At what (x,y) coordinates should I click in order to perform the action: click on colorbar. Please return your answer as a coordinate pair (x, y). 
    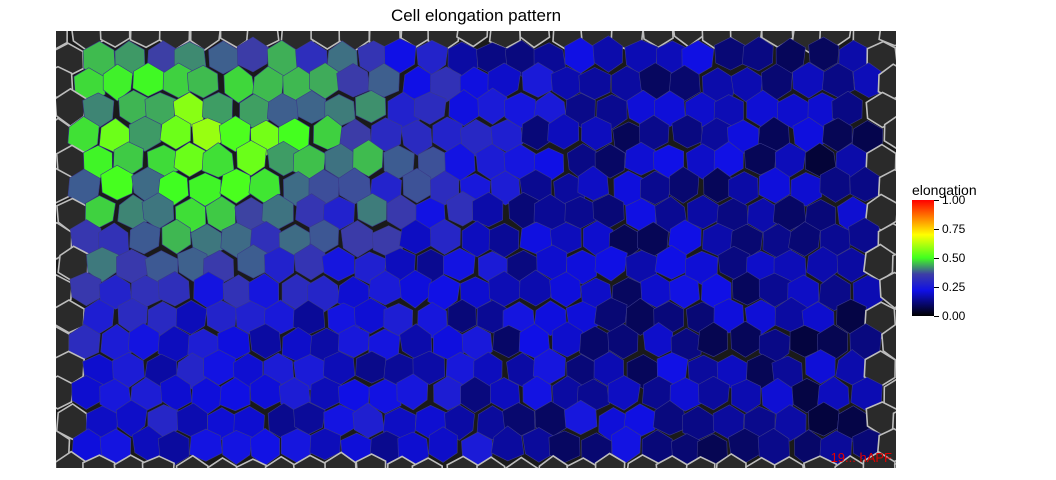
    Looking at the image, I should click on (923, 258).